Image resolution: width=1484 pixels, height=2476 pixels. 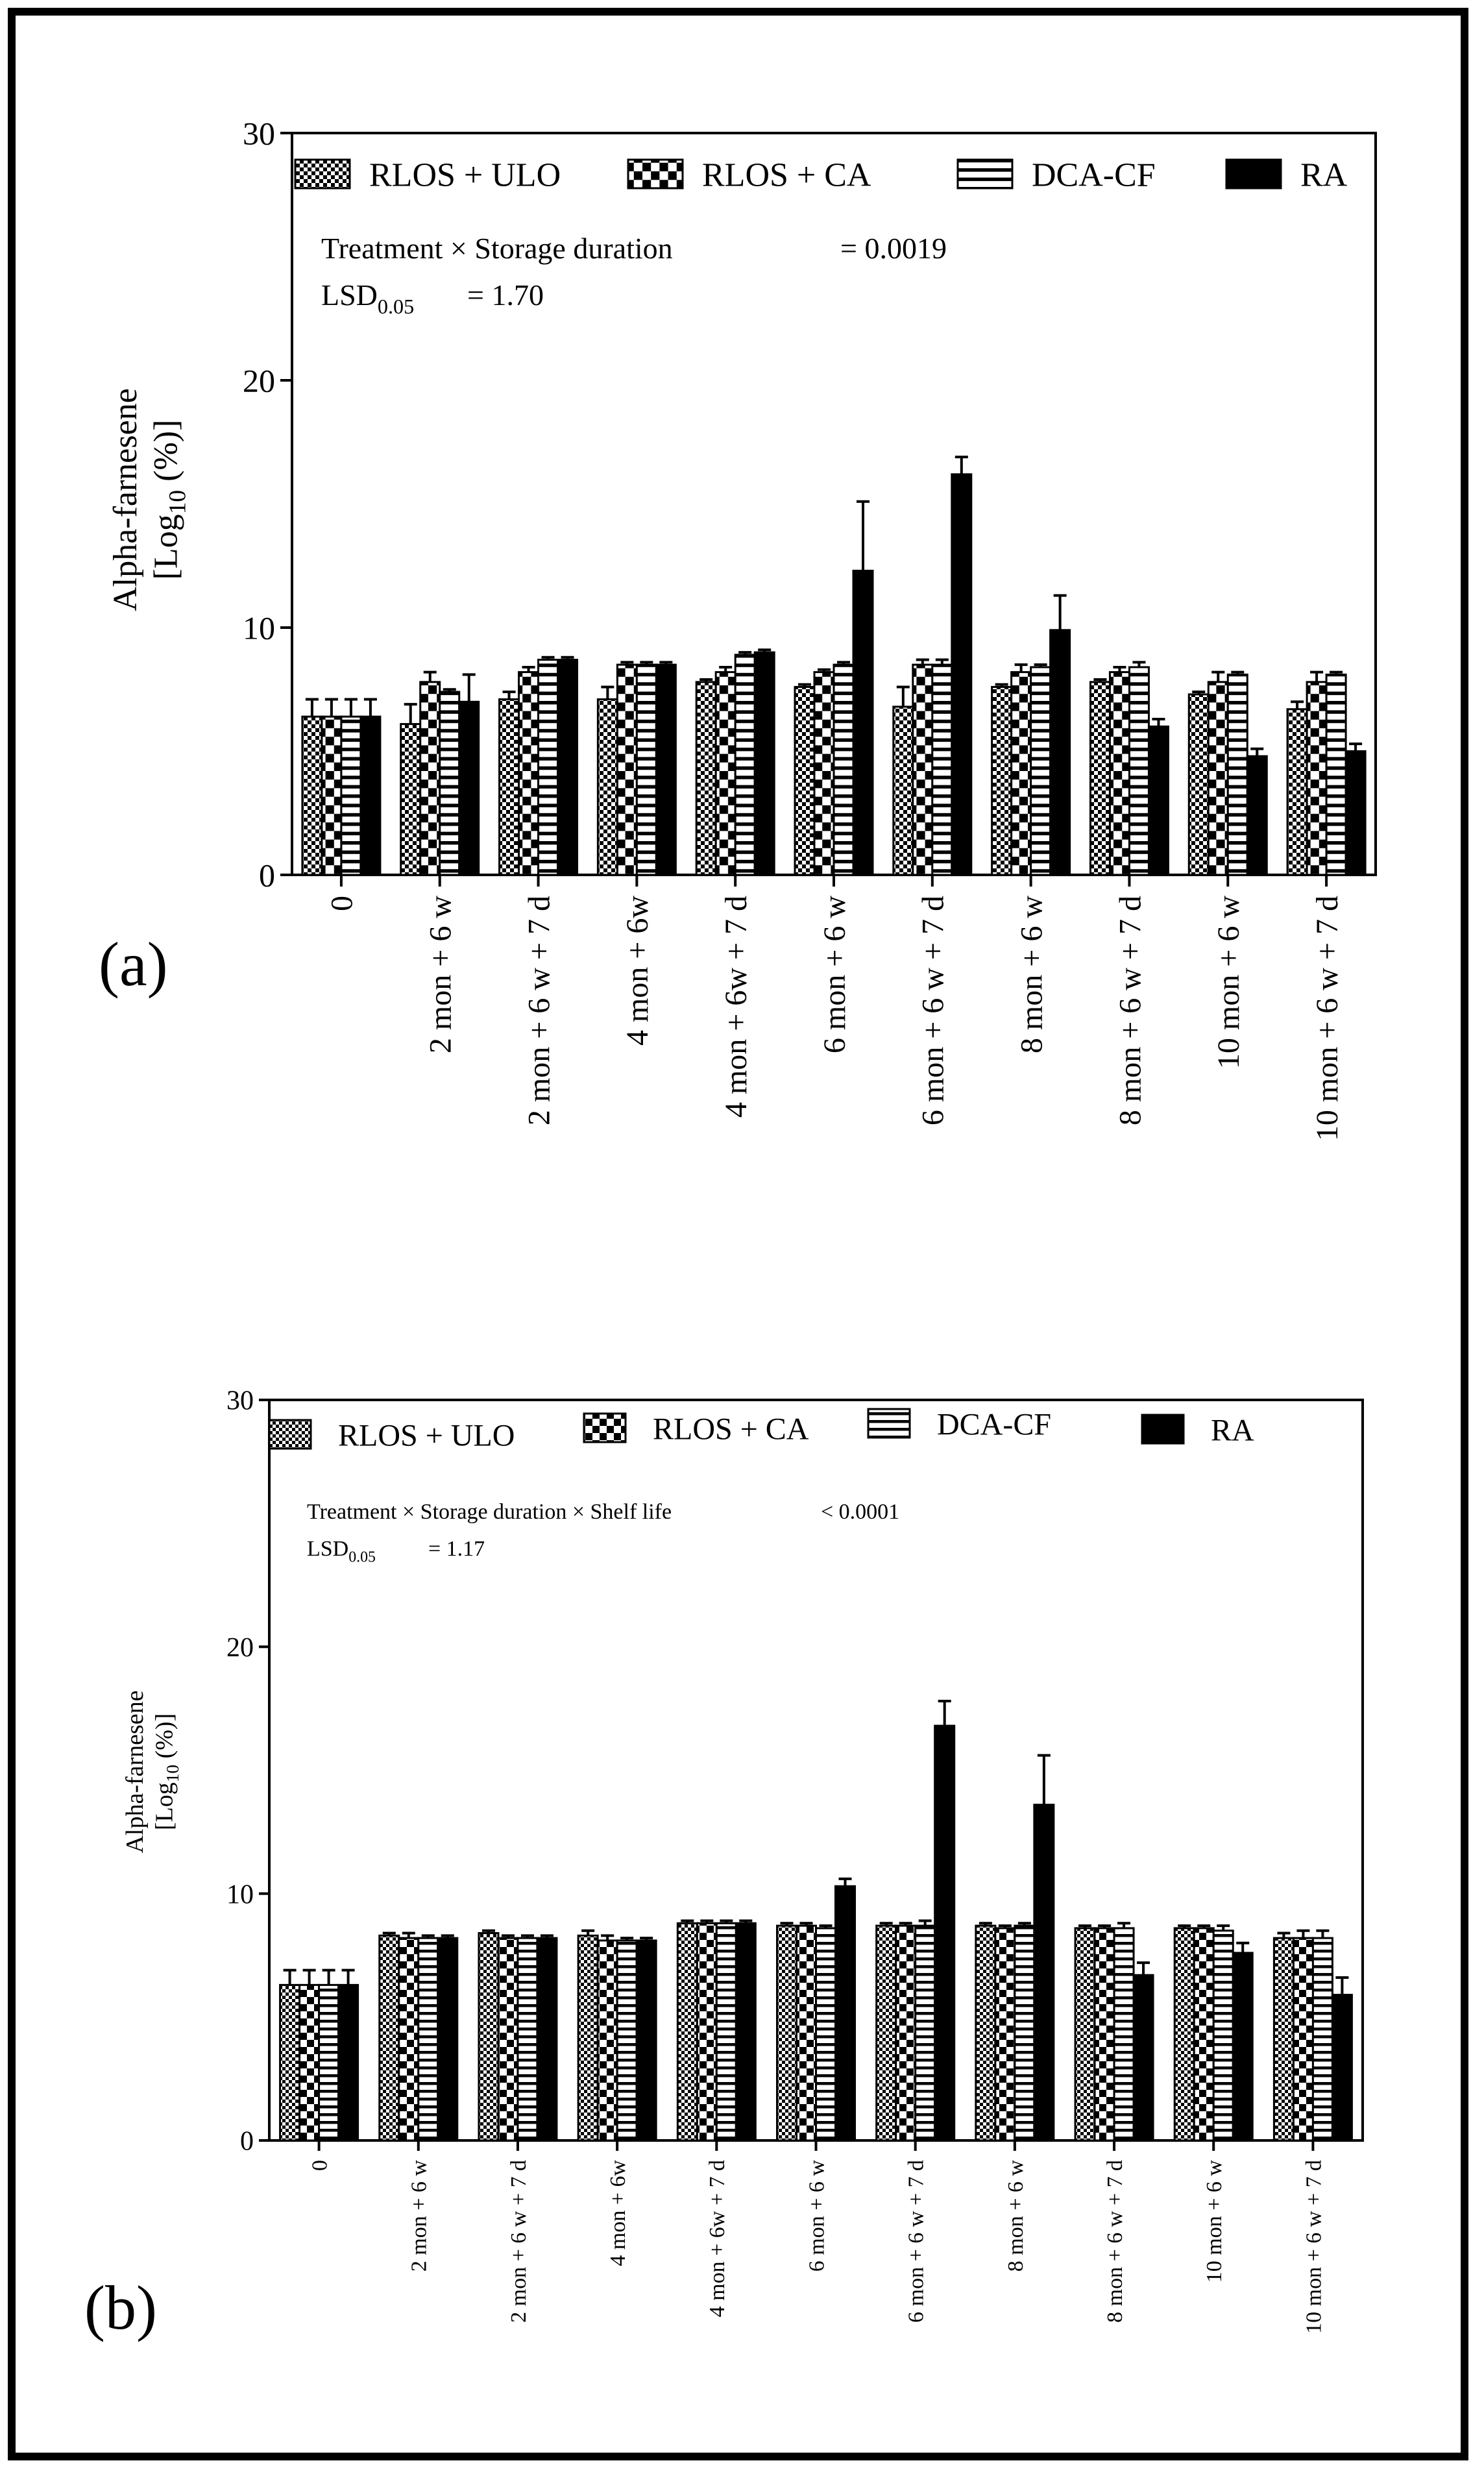 I want to click on stat-value: < 0.0001, so click(x=860, y=1512).